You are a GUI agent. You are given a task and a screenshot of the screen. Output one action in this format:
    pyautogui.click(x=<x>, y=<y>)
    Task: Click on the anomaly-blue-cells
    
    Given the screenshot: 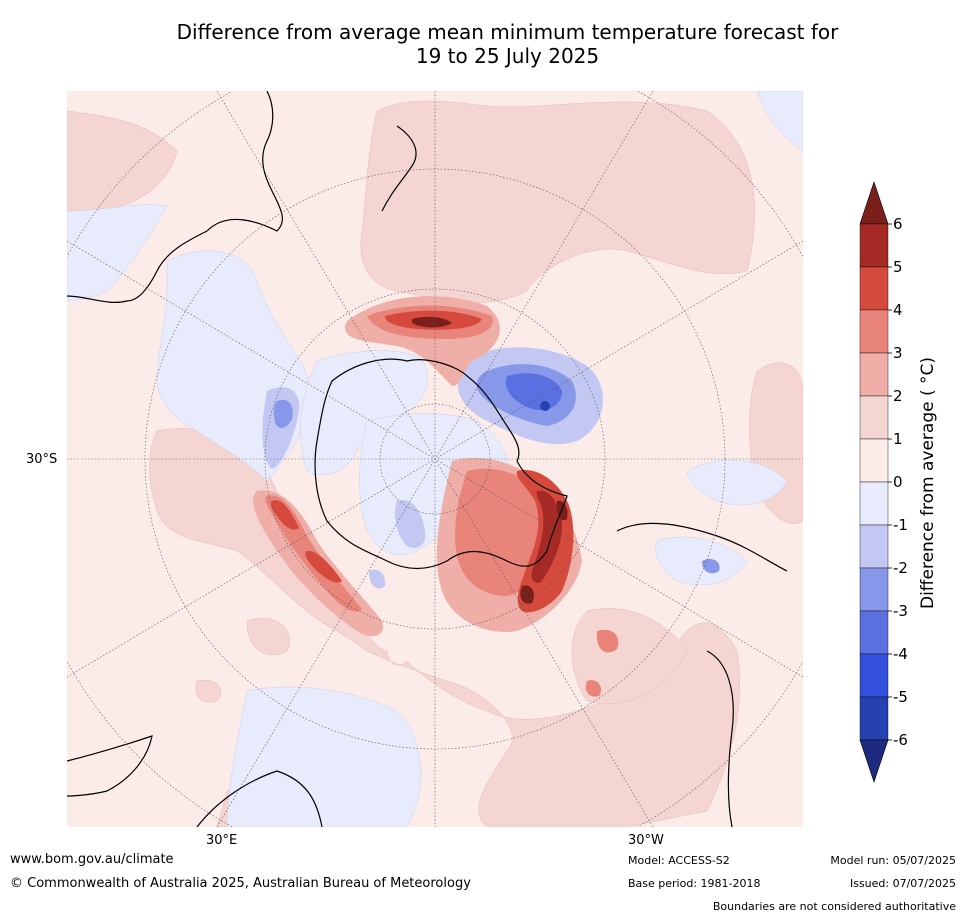 What is the action you would take?
    pyautogui.click(x=491, y=468)
    